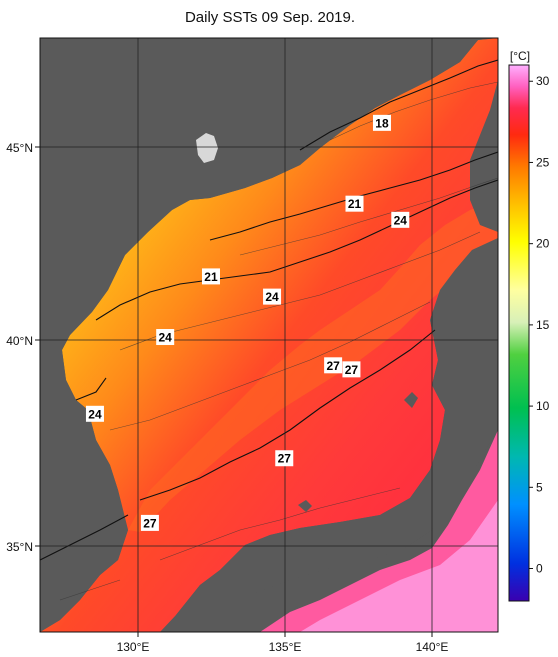 The image size is (558, 657). Describe the element at coordinates (207, 148) in the screenshot. I see `lake-khanka` at that location.